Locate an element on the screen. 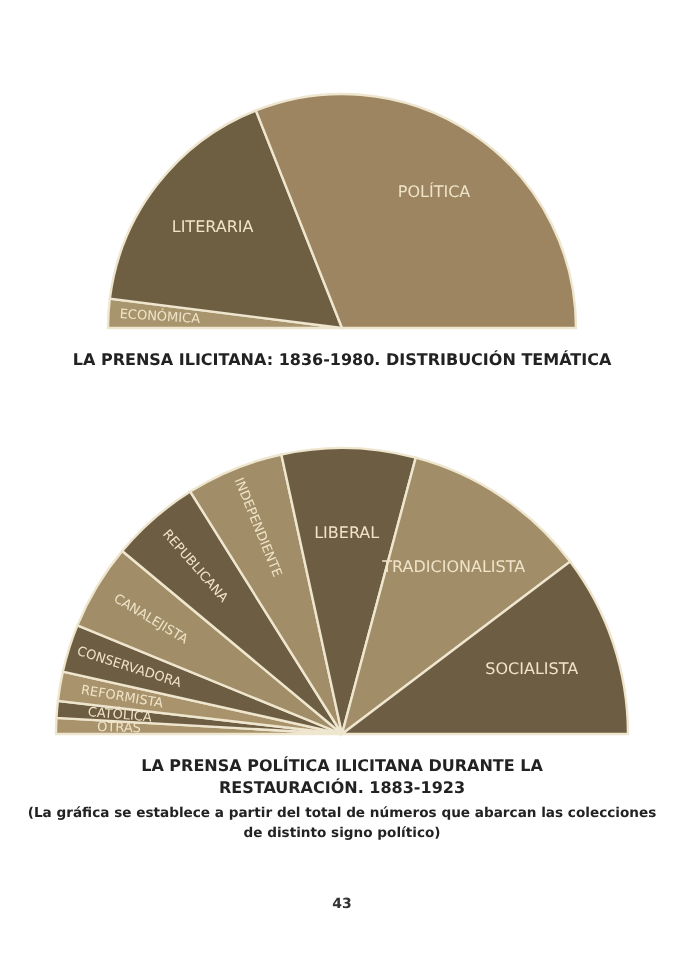 This screenshot has height=960, width=684. slice-label: LIBERAL is located at coordinates (347, 532).